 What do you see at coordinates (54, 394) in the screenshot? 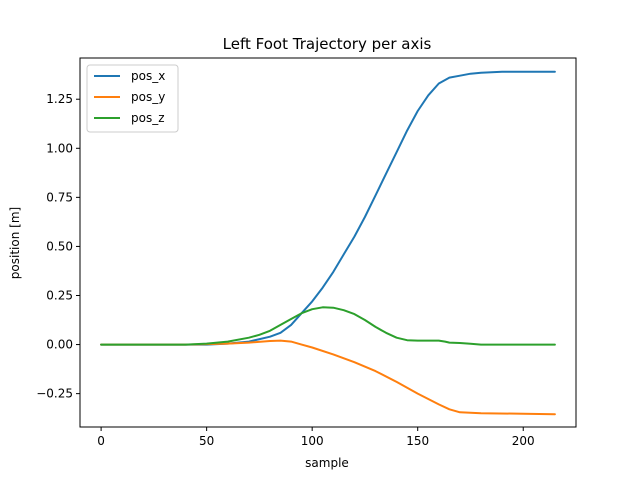
I see `y-tick-label: −0.25` at bounding box center [54, 394].